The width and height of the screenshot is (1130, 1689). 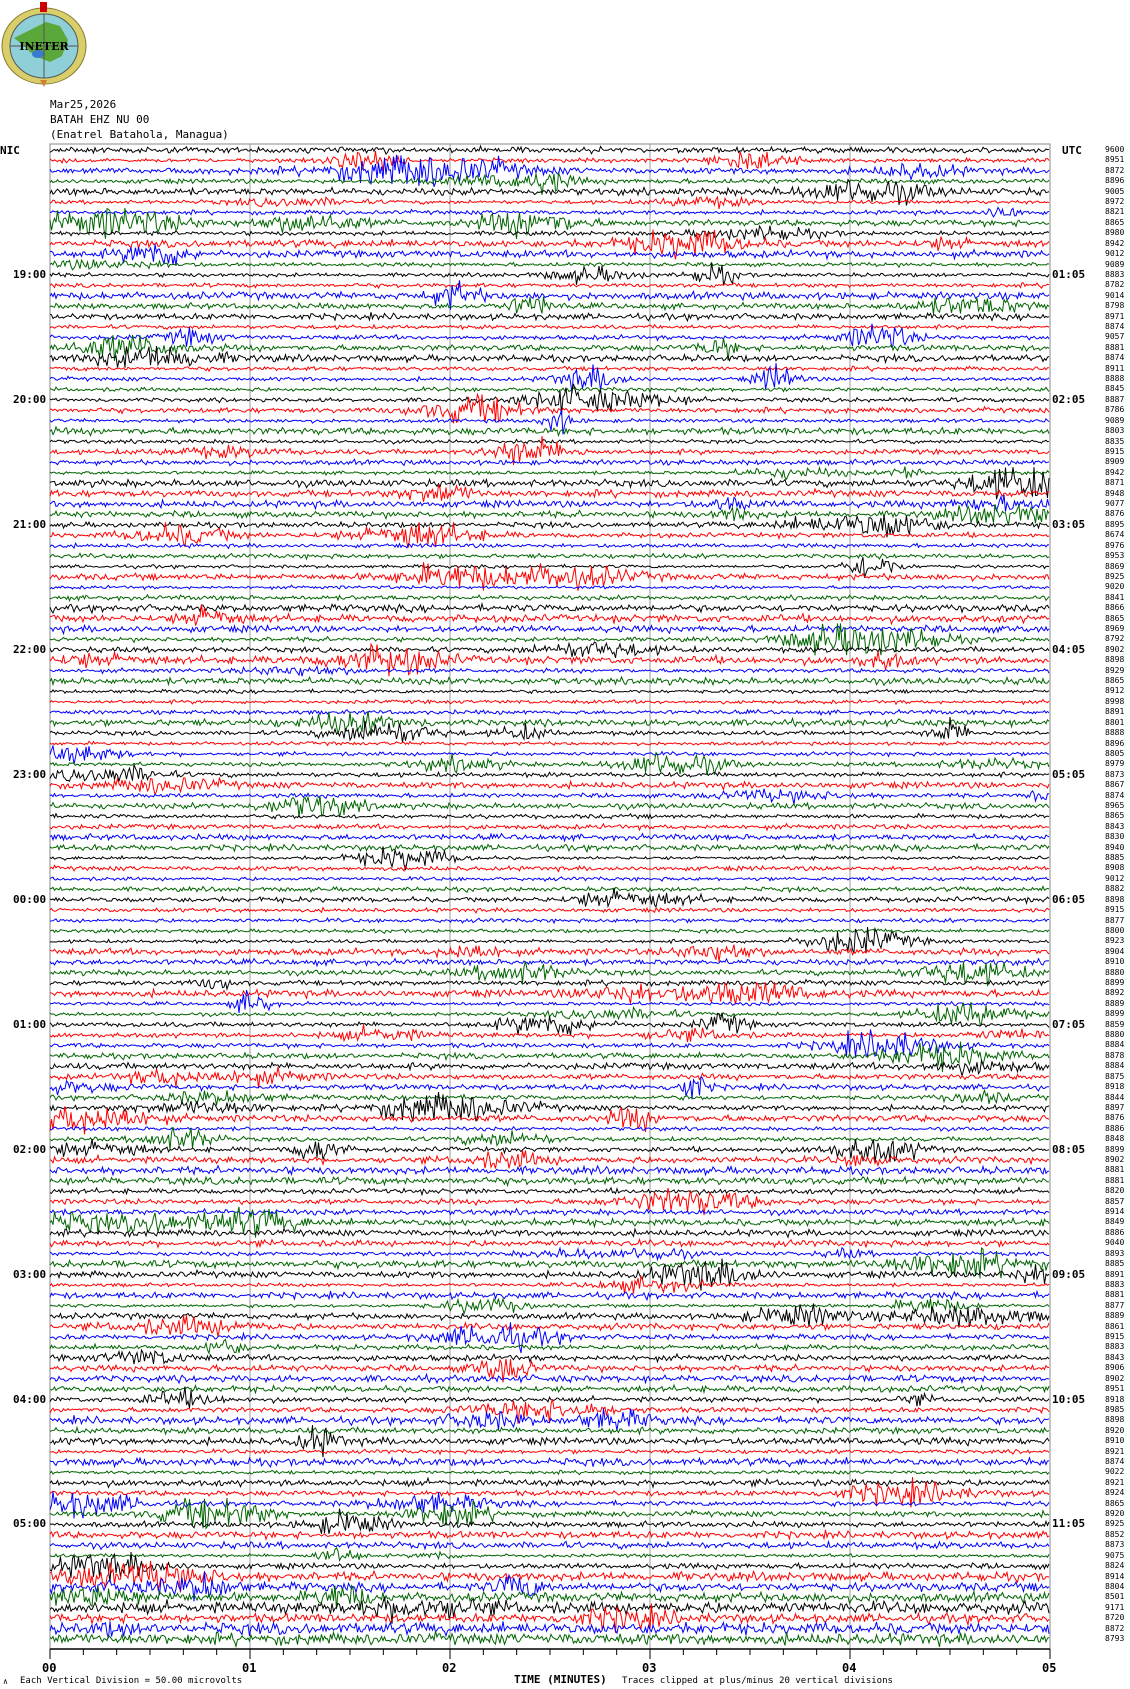 What do you see at coordinates (1115, 805) in the screenshot?
I see `row-value-label: 8965` at bounding box center [1115, 805].